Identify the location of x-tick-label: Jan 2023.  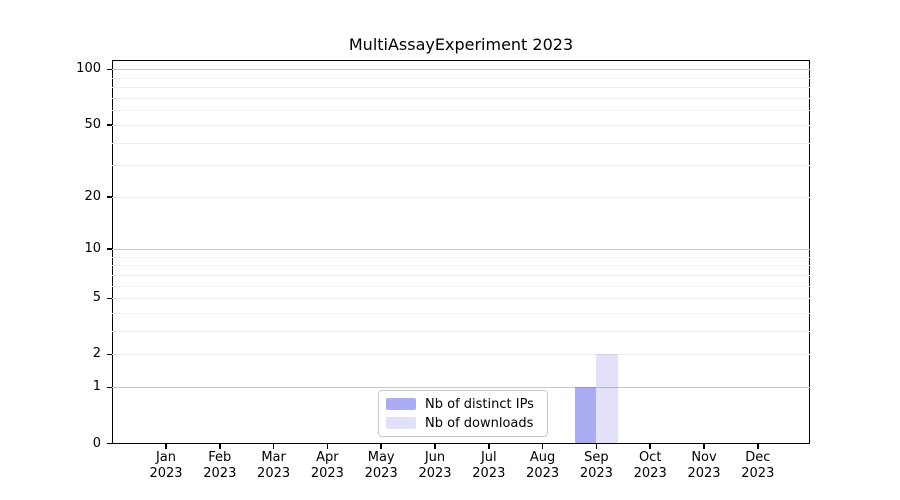
(166, 465).